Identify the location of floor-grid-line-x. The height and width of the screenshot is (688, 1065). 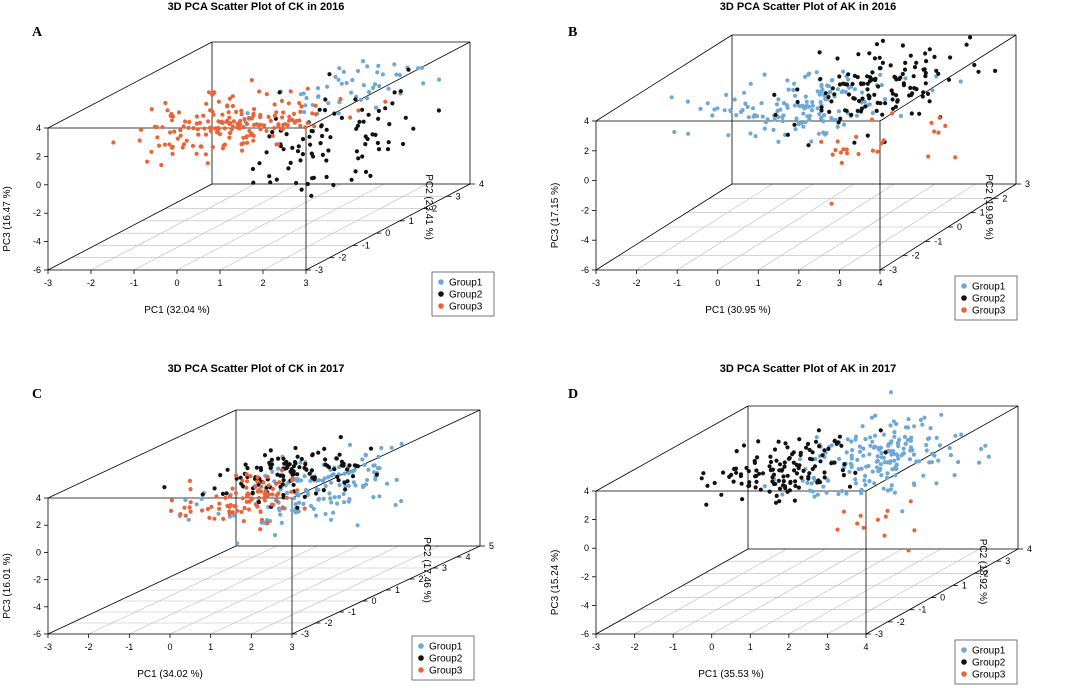
(302, 227).